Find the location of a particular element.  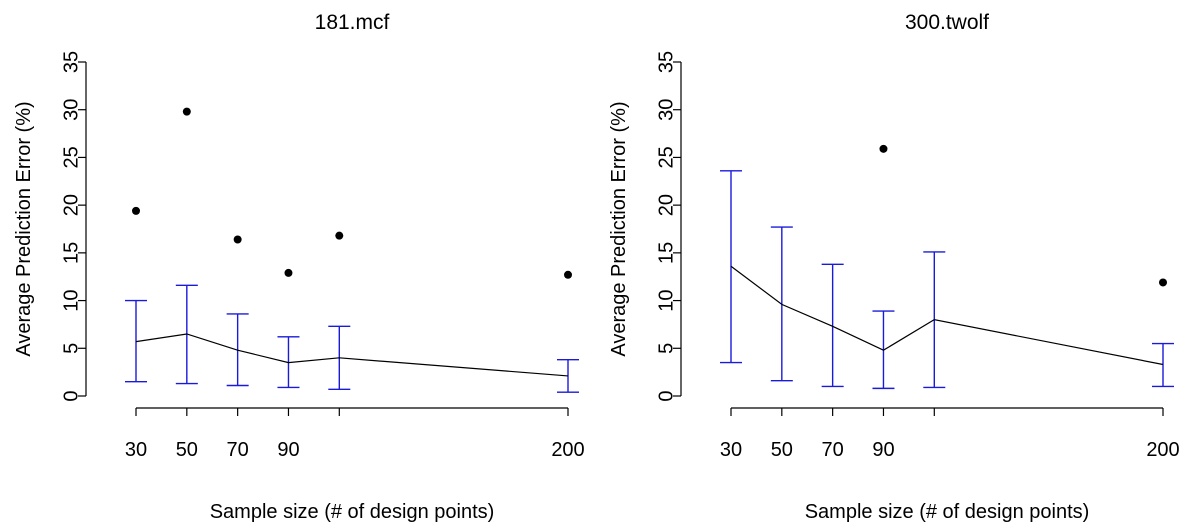

chart-title: 300.twolf is located at coordinates (947, 22).